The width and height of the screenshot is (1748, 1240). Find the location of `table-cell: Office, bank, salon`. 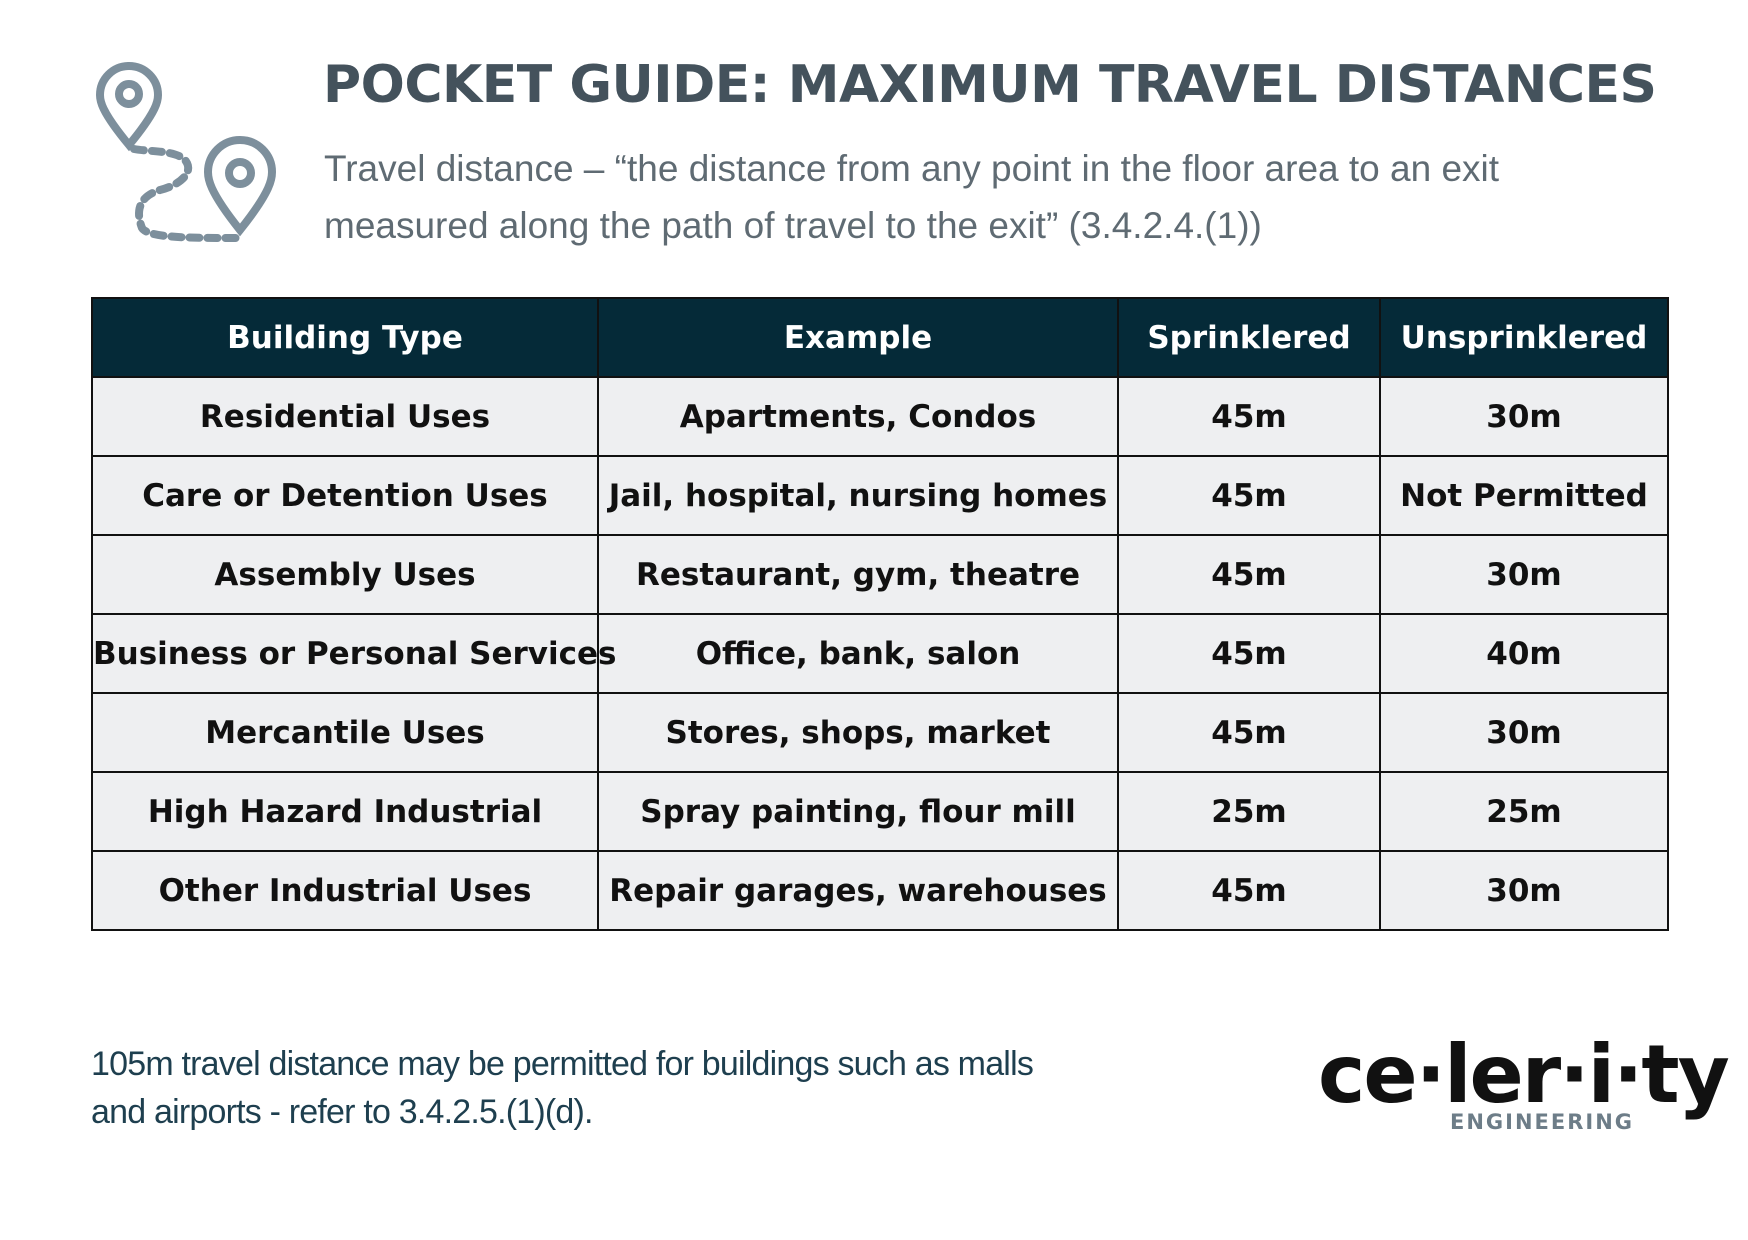

table-cell: Office, bank, salon is located at coordinates (858, 653).